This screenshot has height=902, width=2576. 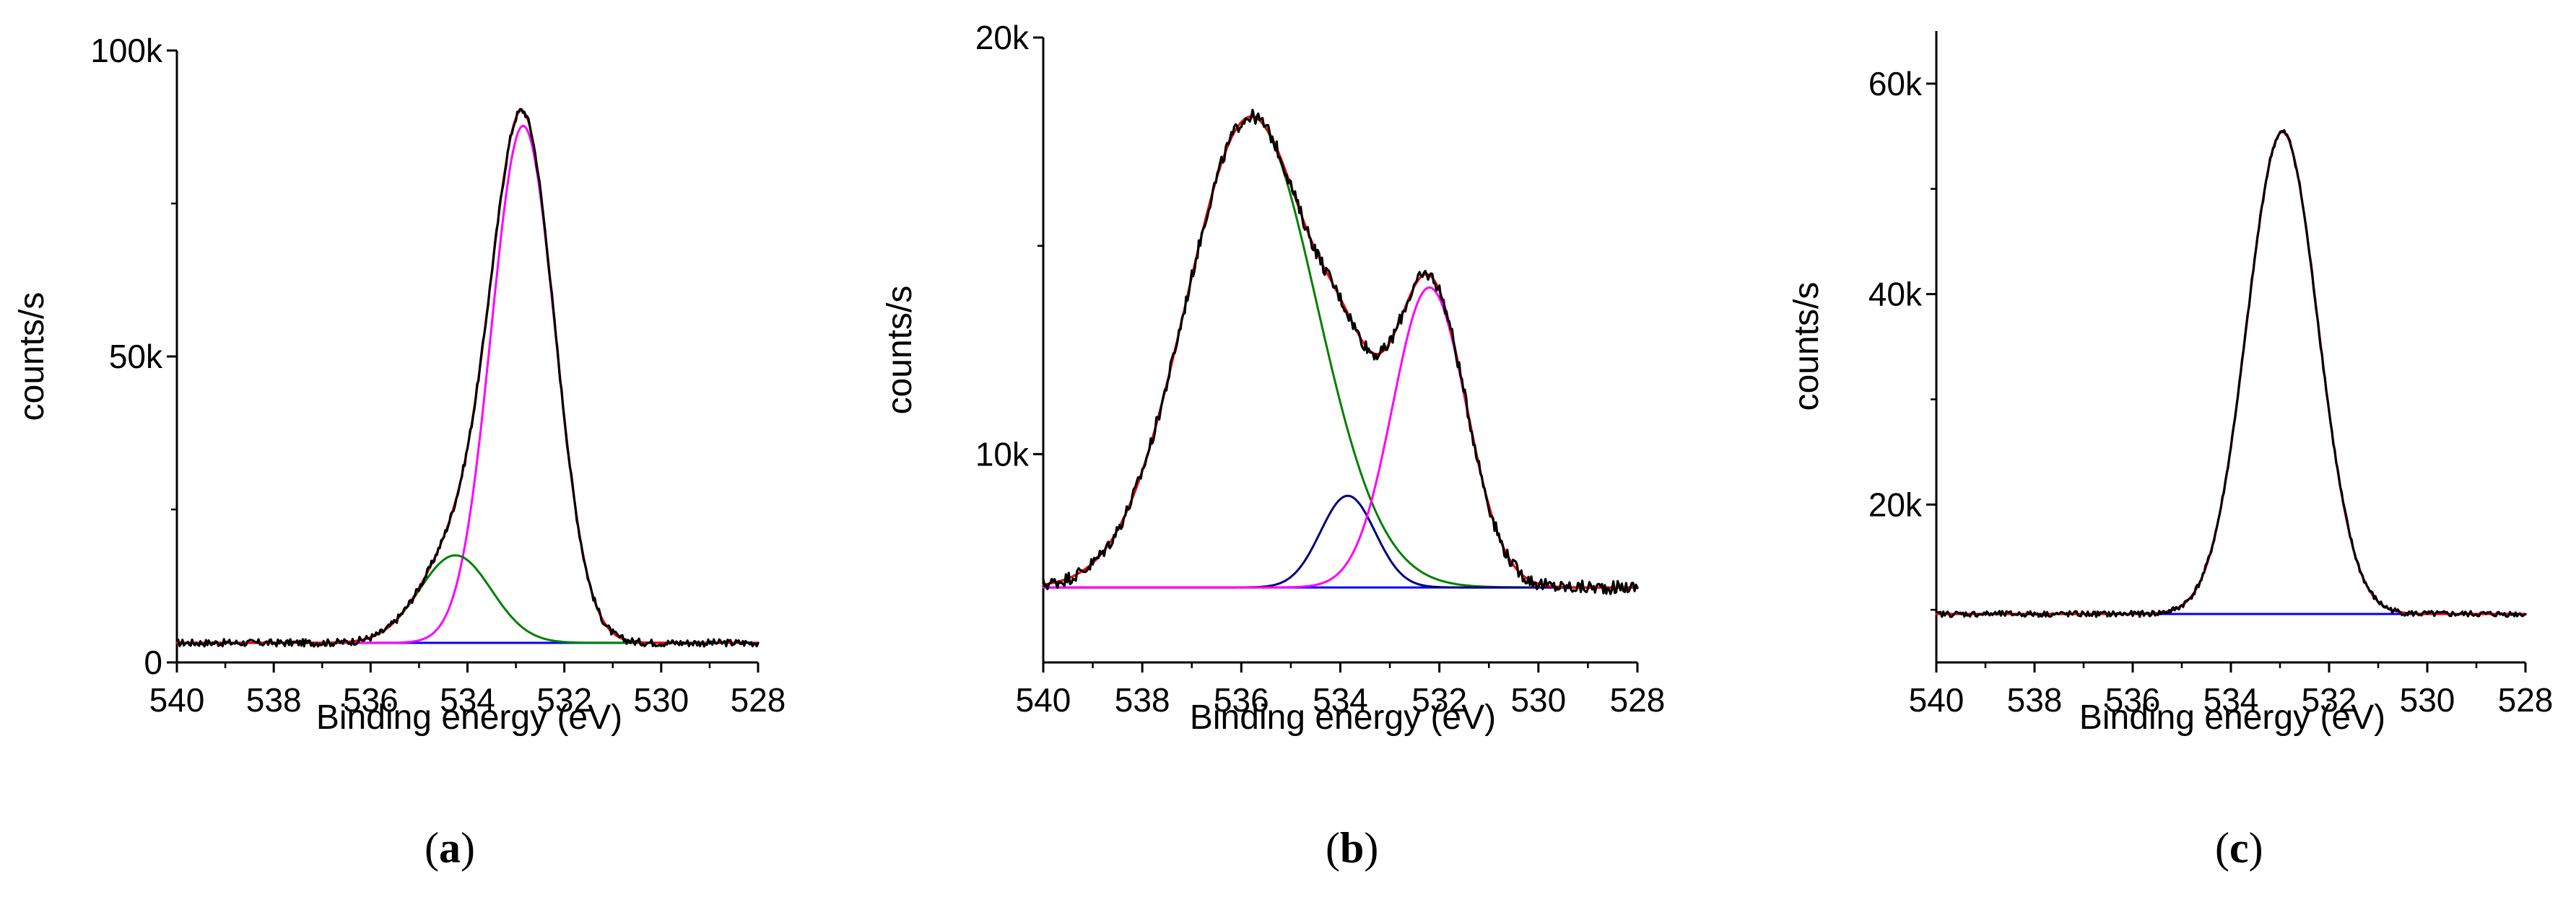 I want to click on y-tick-label: 40k, so click(x=1895, y=294).